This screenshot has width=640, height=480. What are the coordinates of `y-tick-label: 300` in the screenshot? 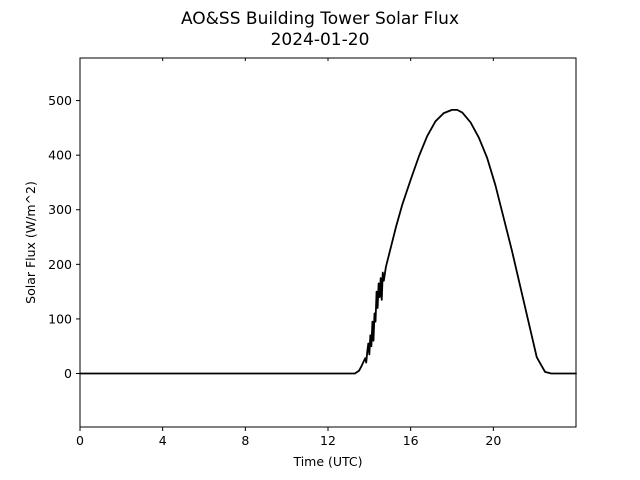 It's located at (60, 209).